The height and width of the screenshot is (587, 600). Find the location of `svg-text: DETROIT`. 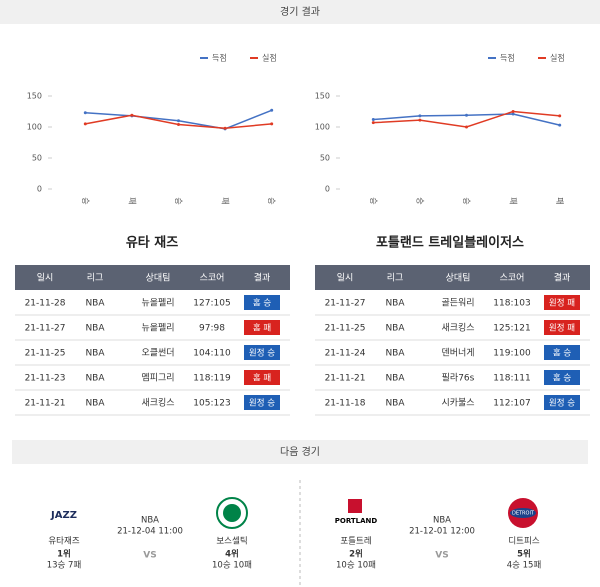

svg-text: DETROIT is located at coordinates (523, 514).